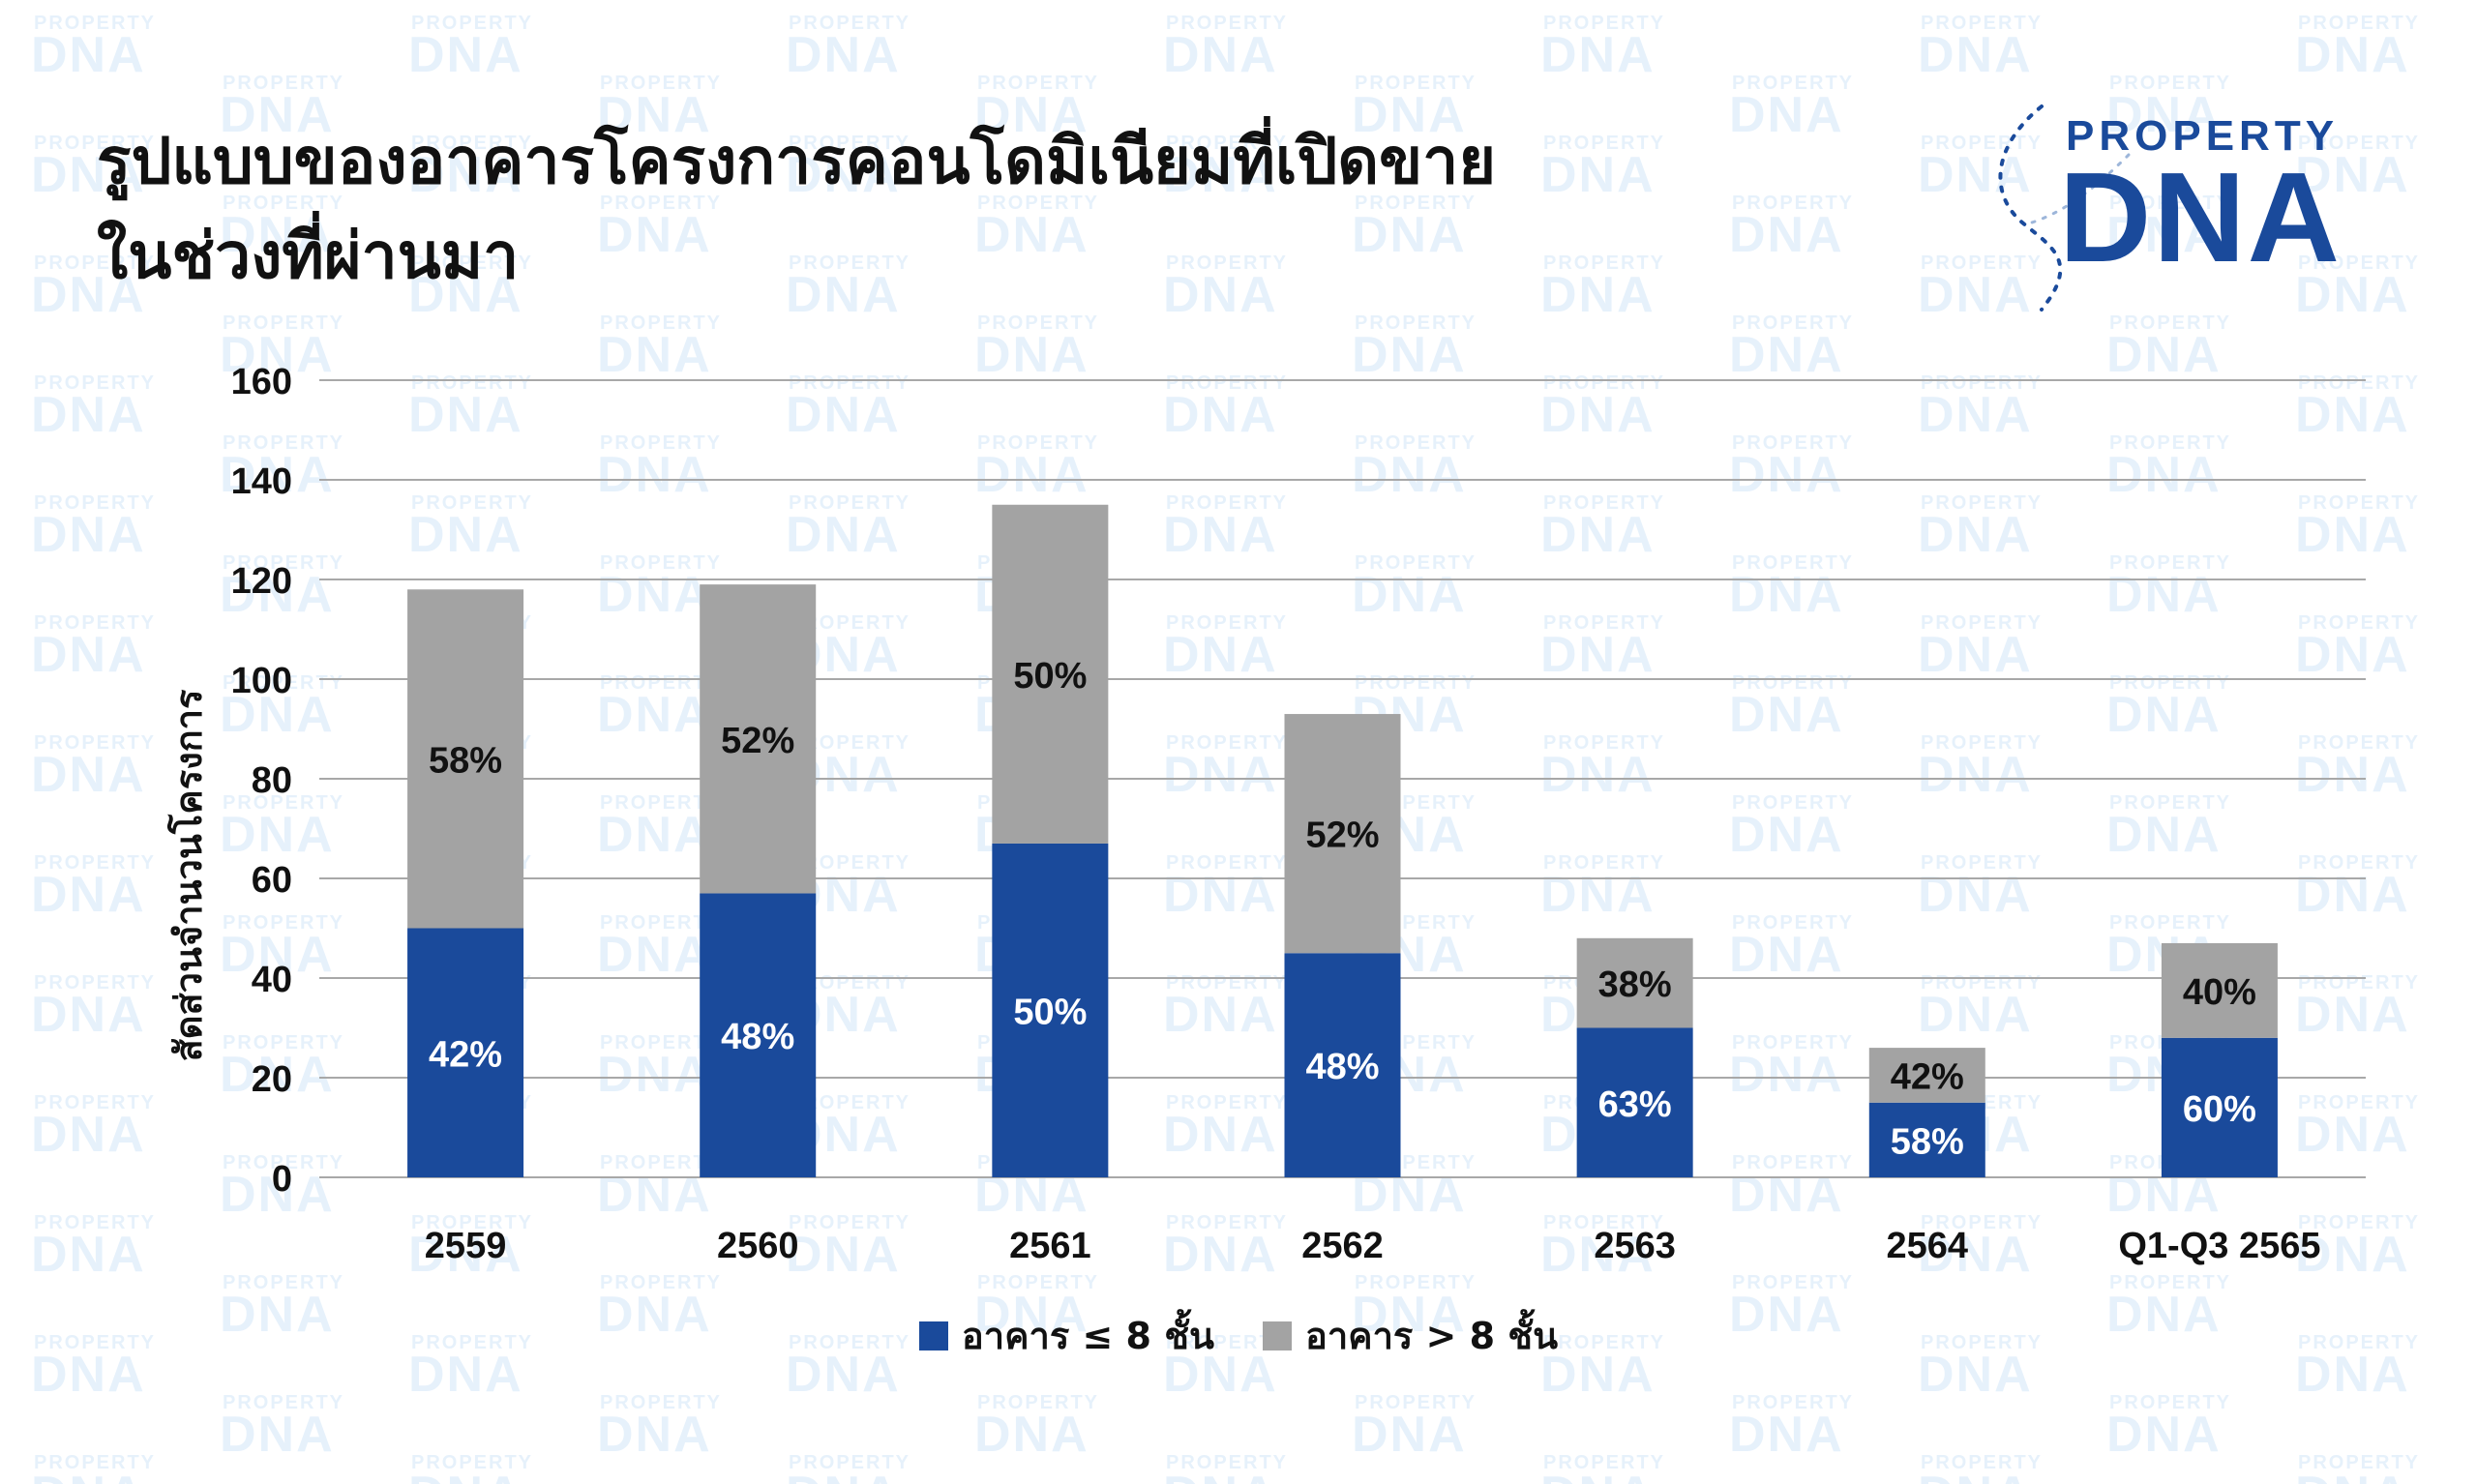 The width and height of the screenshot is (2477, 1484). Describe the element at coordinates (1066, 1335) in the screenshot. I see `legend-item-low-rise: อาคาร ≤ 8 ชั้น` at that location.